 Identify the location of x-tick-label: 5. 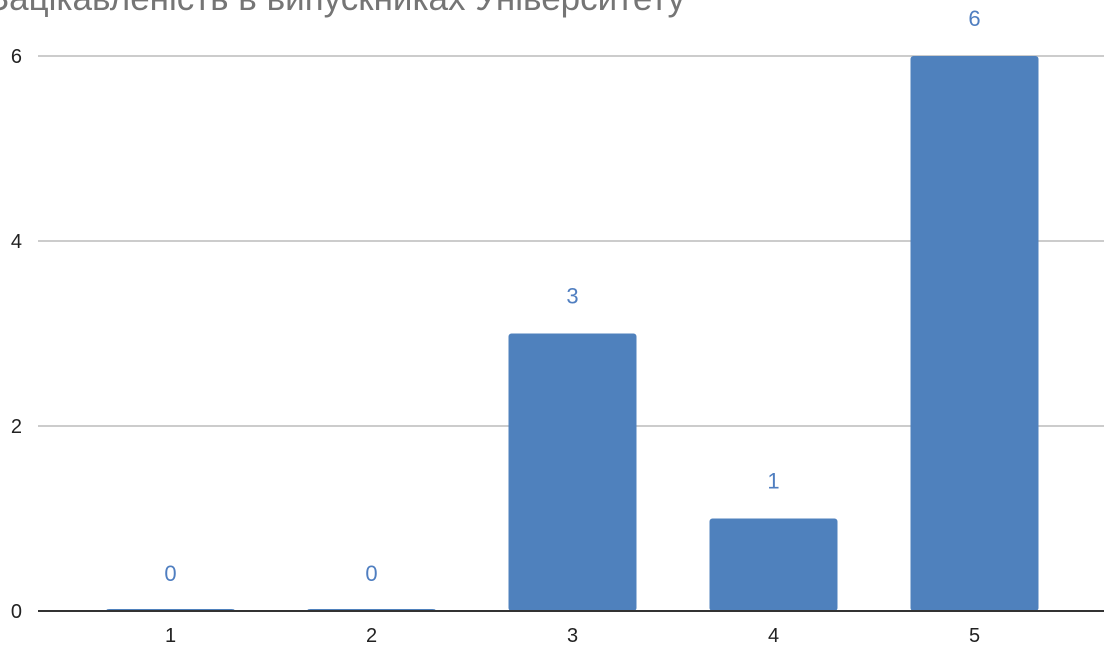
(974, 635).